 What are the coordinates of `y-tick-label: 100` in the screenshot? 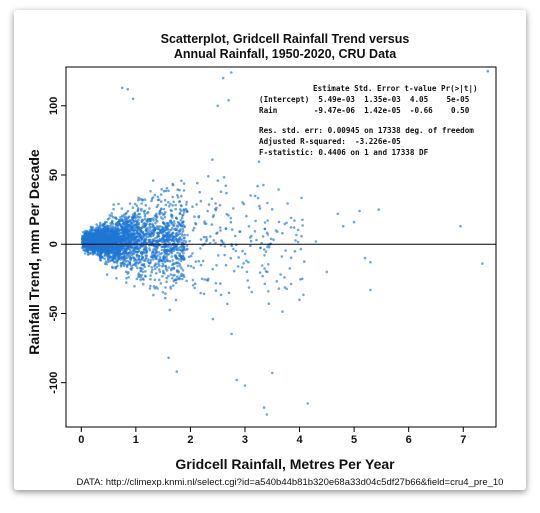 It's located at (54, 106).